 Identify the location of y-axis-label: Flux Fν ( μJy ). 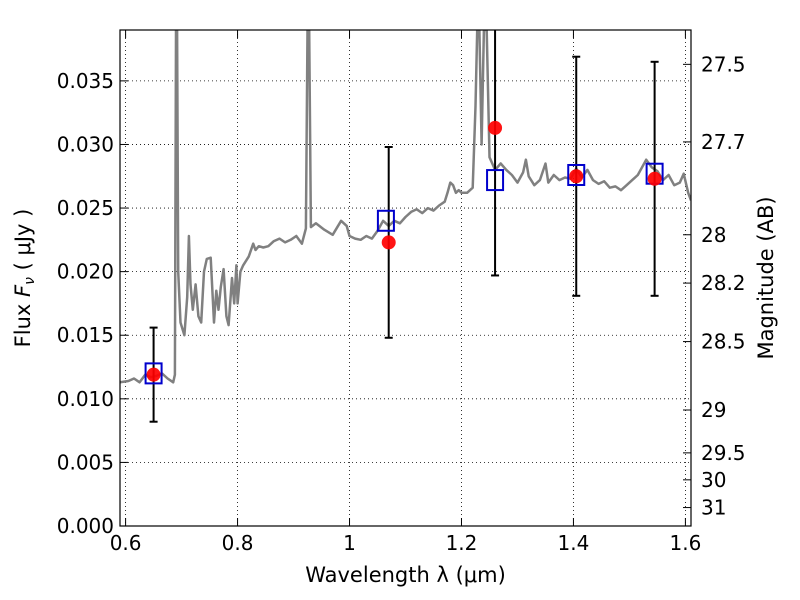
(24, 278).